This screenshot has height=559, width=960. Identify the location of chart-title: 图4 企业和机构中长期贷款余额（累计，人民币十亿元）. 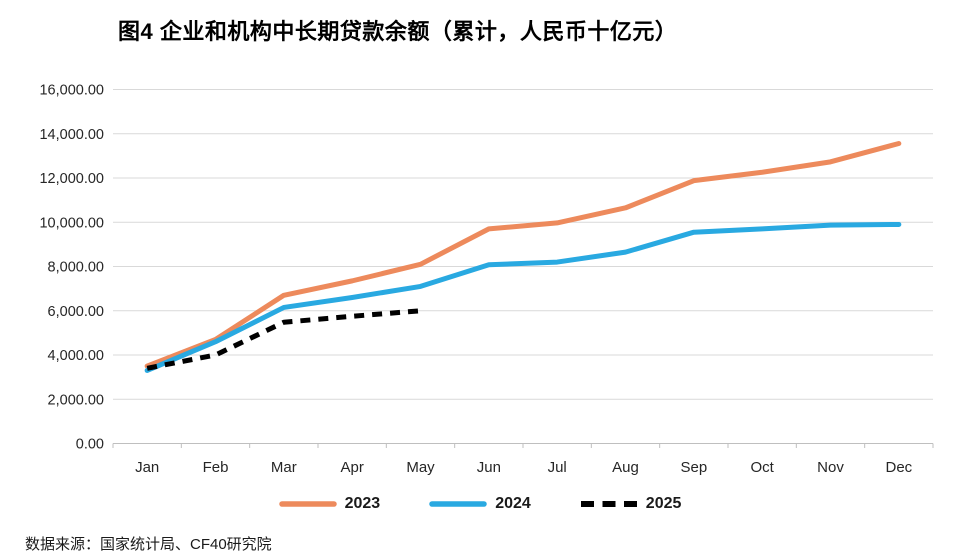
(398, 31).